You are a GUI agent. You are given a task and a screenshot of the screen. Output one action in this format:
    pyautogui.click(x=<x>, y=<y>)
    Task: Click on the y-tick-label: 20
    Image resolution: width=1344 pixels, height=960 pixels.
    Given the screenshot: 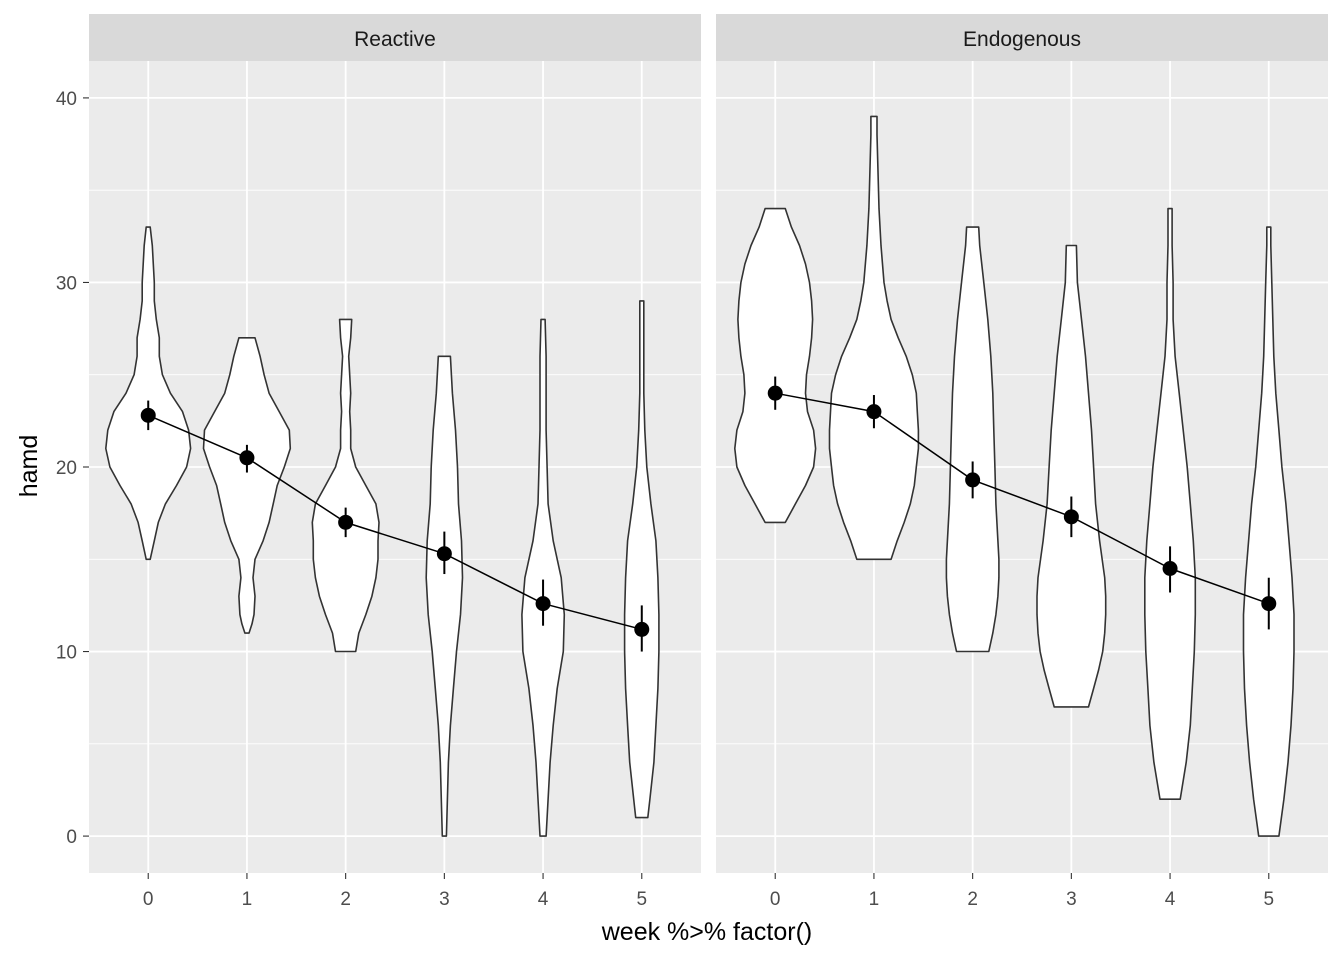 What is the action you would take?
    pyautogui.click(x=66, y=468)
    